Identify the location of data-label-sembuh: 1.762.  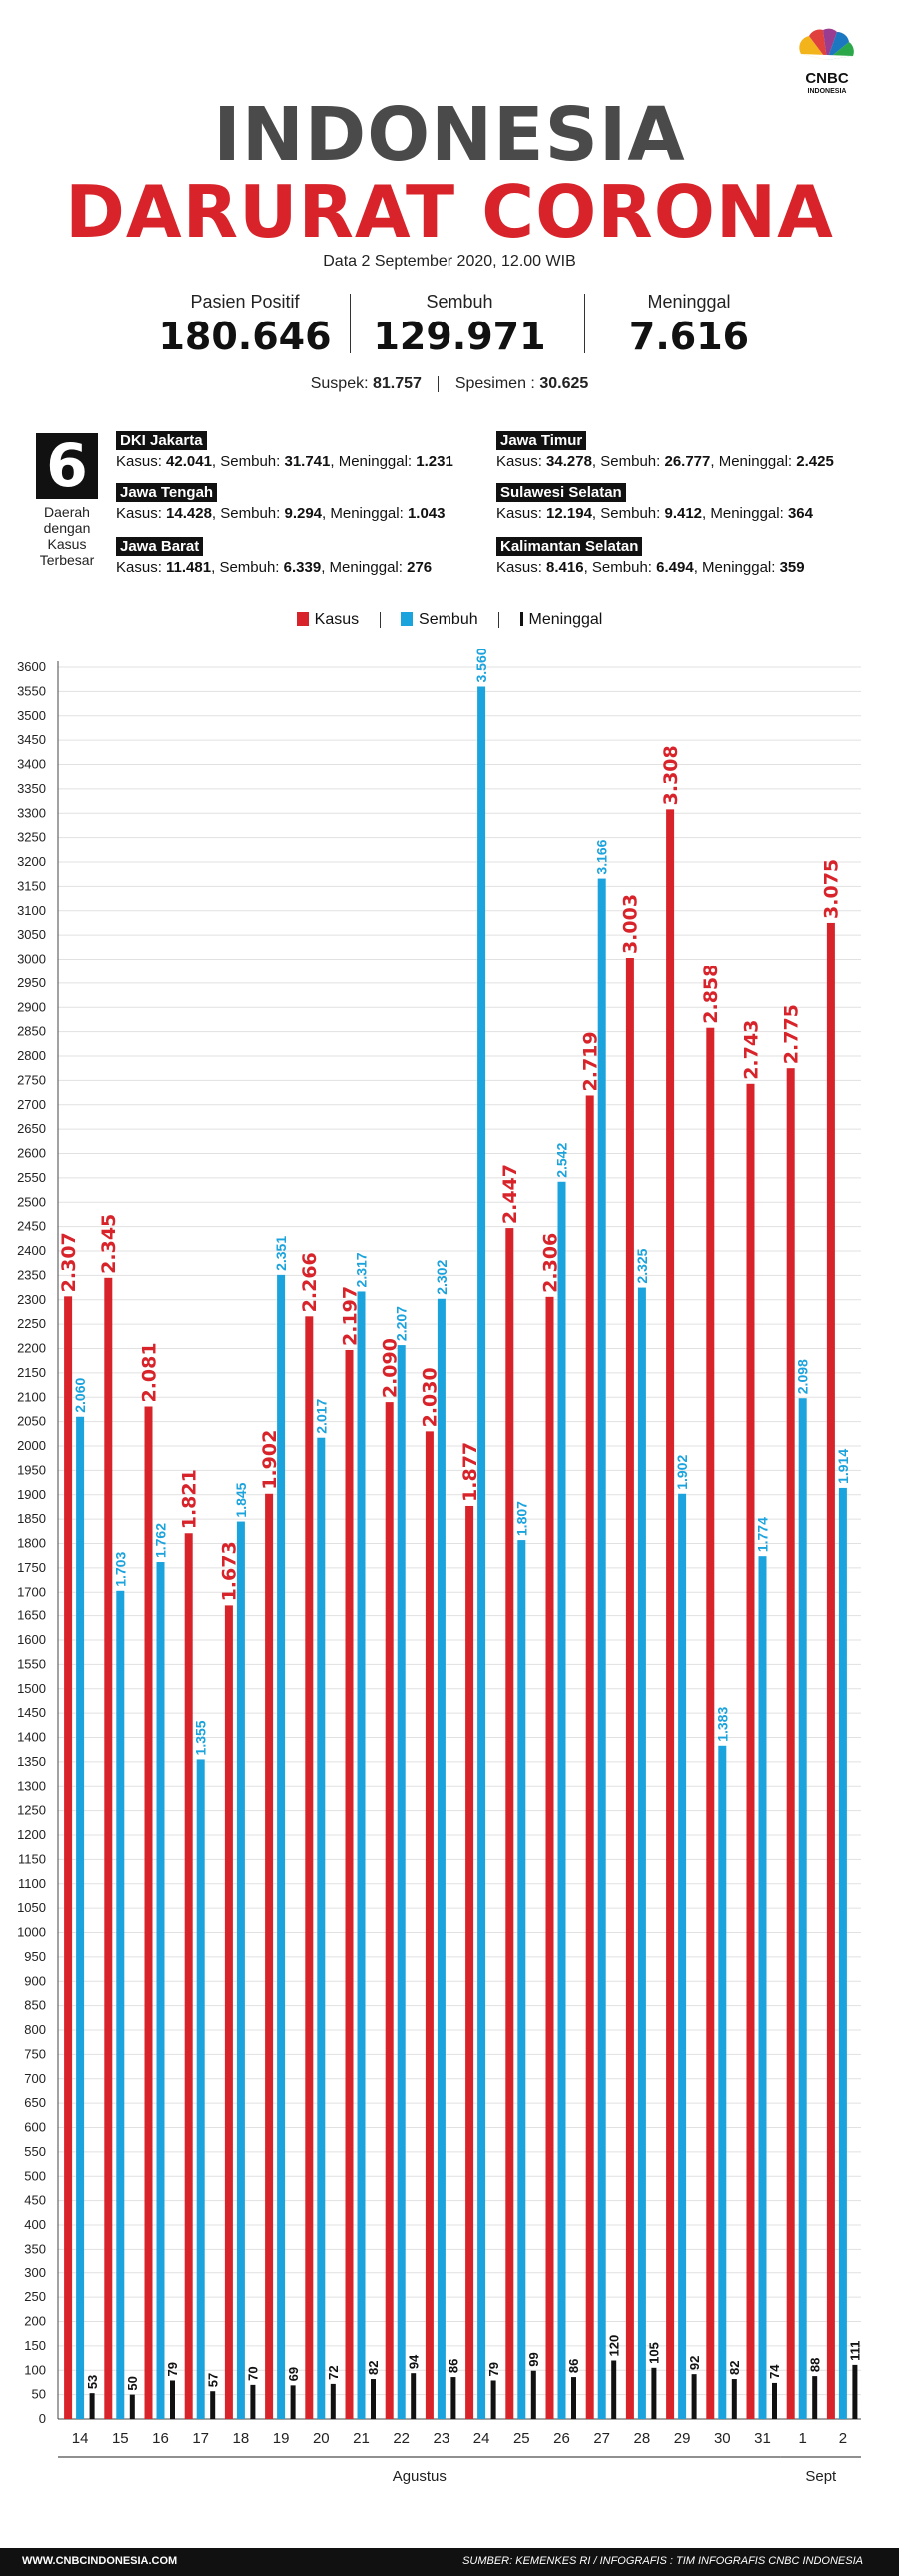
(161, 1541).